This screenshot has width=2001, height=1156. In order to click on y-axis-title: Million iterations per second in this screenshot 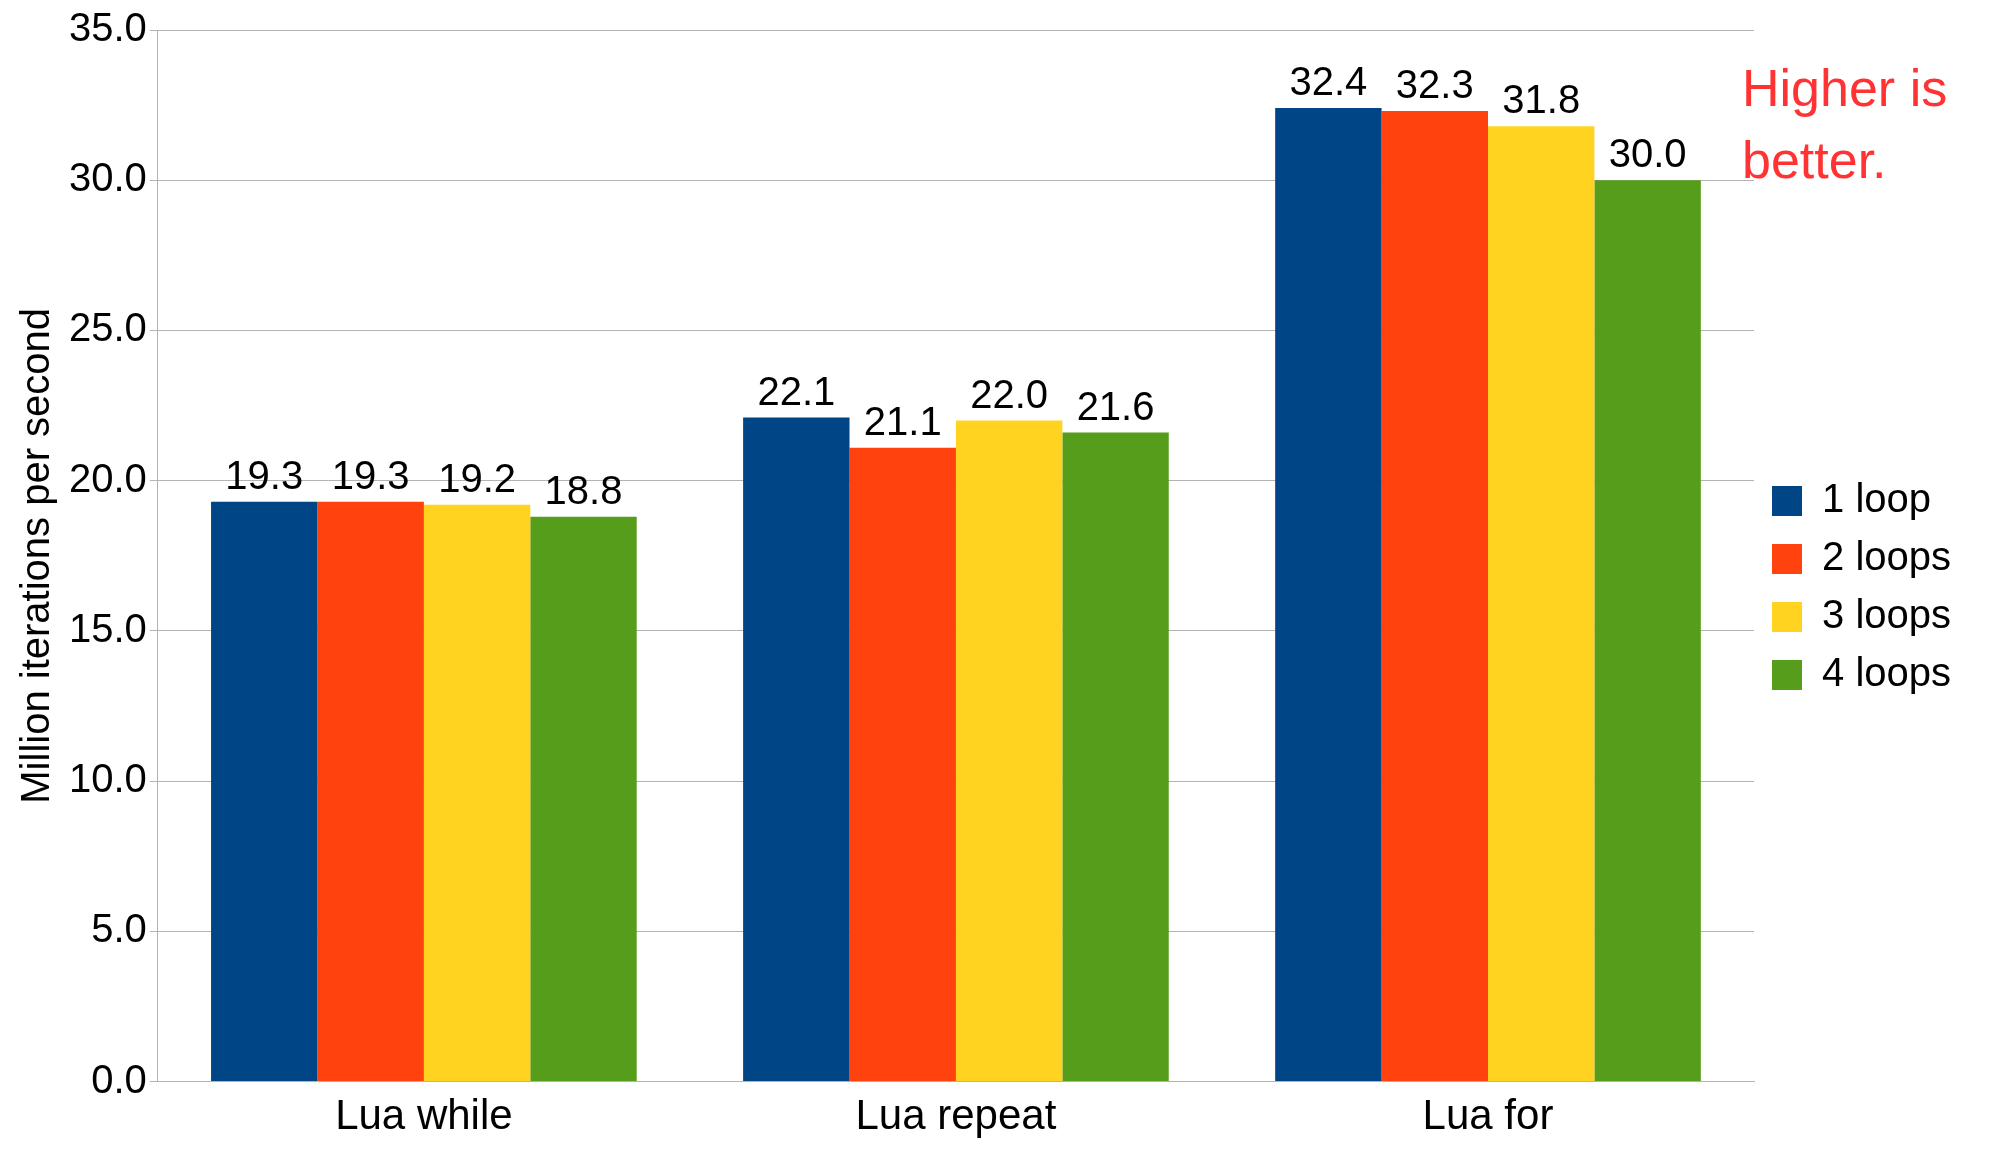, I will do `click(35, 555)`.